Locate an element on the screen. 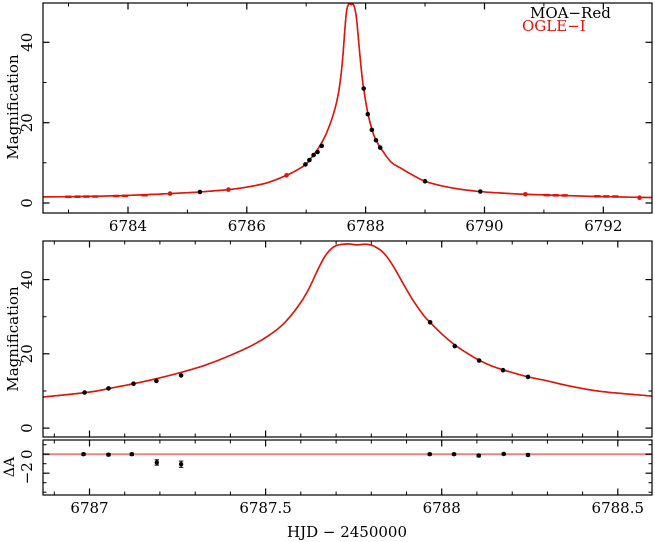 This screenshot has width=655, height=542. tick-labels: 0 20 40 is located at coordinates (27, 351).